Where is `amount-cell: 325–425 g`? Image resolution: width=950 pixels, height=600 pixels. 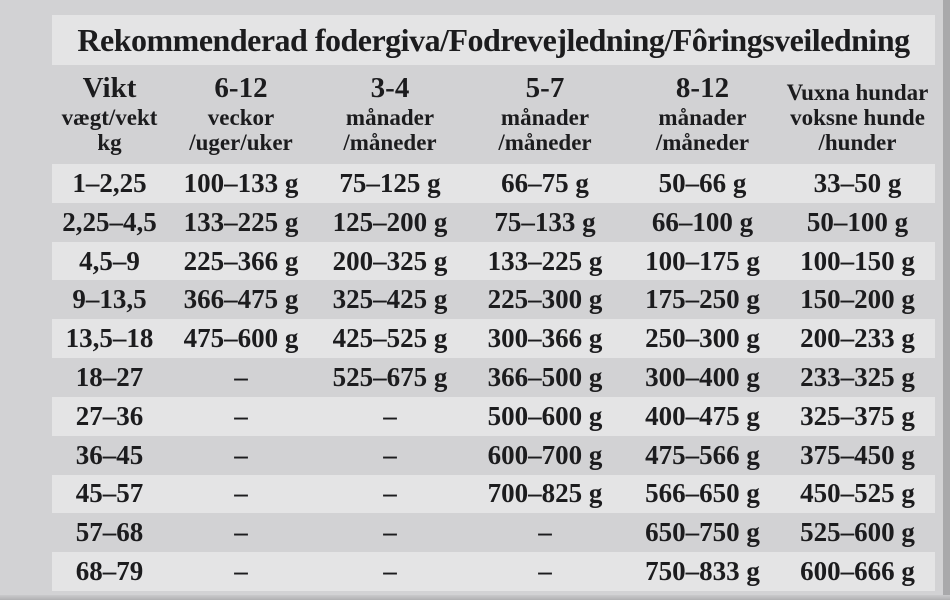
amount-cell: 325–425 g is located at coordinates (390, 299).